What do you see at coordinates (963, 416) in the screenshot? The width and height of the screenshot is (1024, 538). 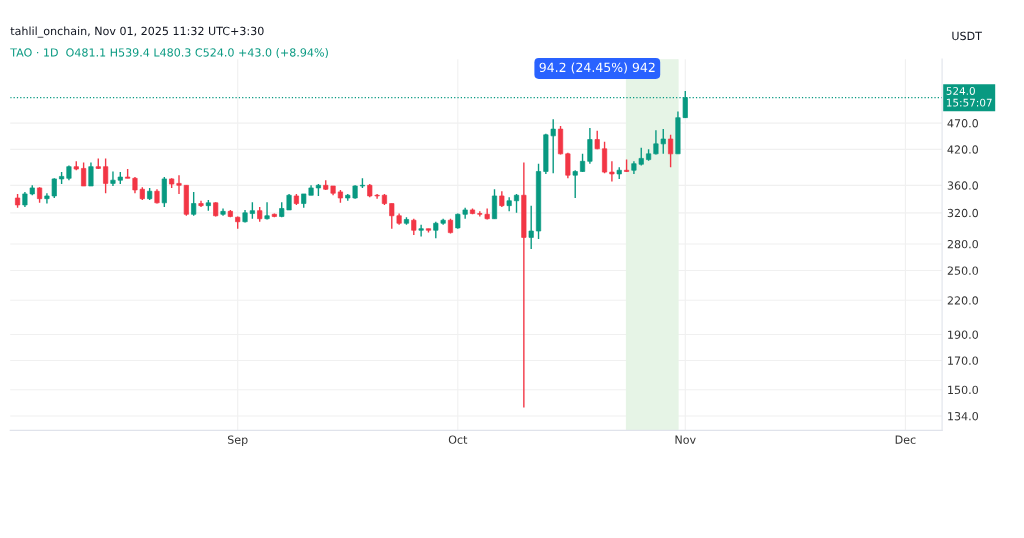 I see `y-tick-label: 134.0` at bounding box center [963, 416].